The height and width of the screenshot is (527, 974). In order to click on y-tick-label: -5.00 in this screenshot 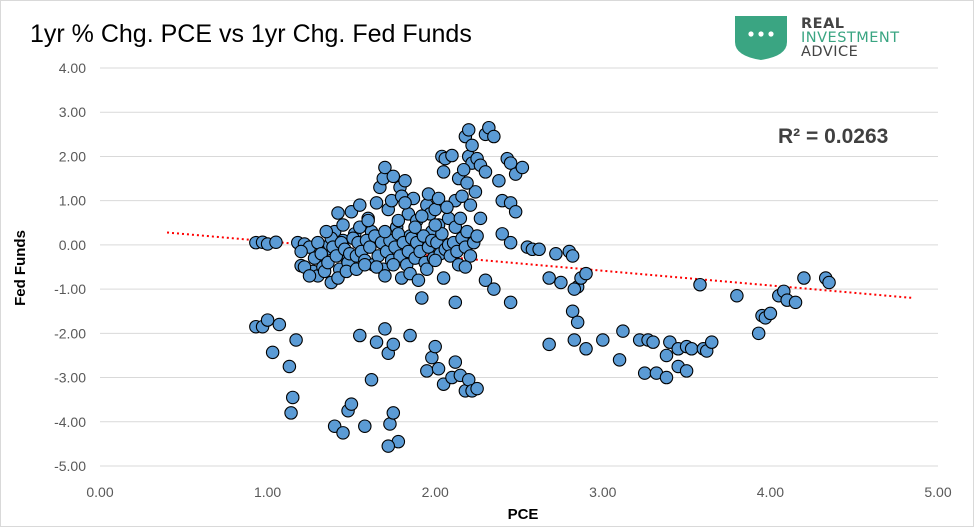, I will do `click(70, 466)`.